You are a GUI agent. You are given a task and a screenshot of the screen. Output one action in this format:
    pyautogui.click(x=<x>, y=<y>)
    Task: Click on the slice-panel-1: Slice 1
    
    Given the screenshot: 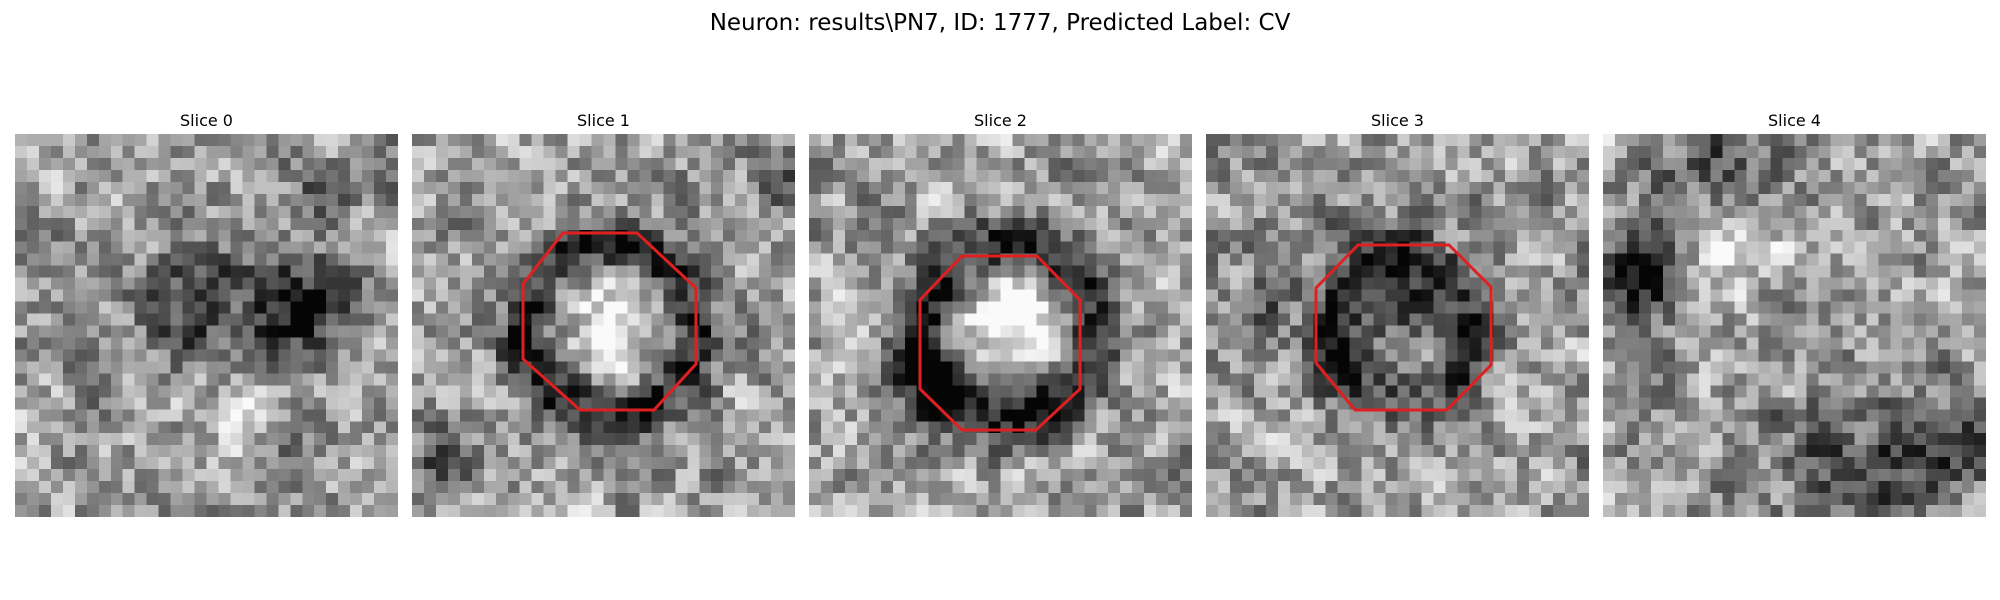 What is the action you would take?
    pyautogui.click(x=603, y=312)
    